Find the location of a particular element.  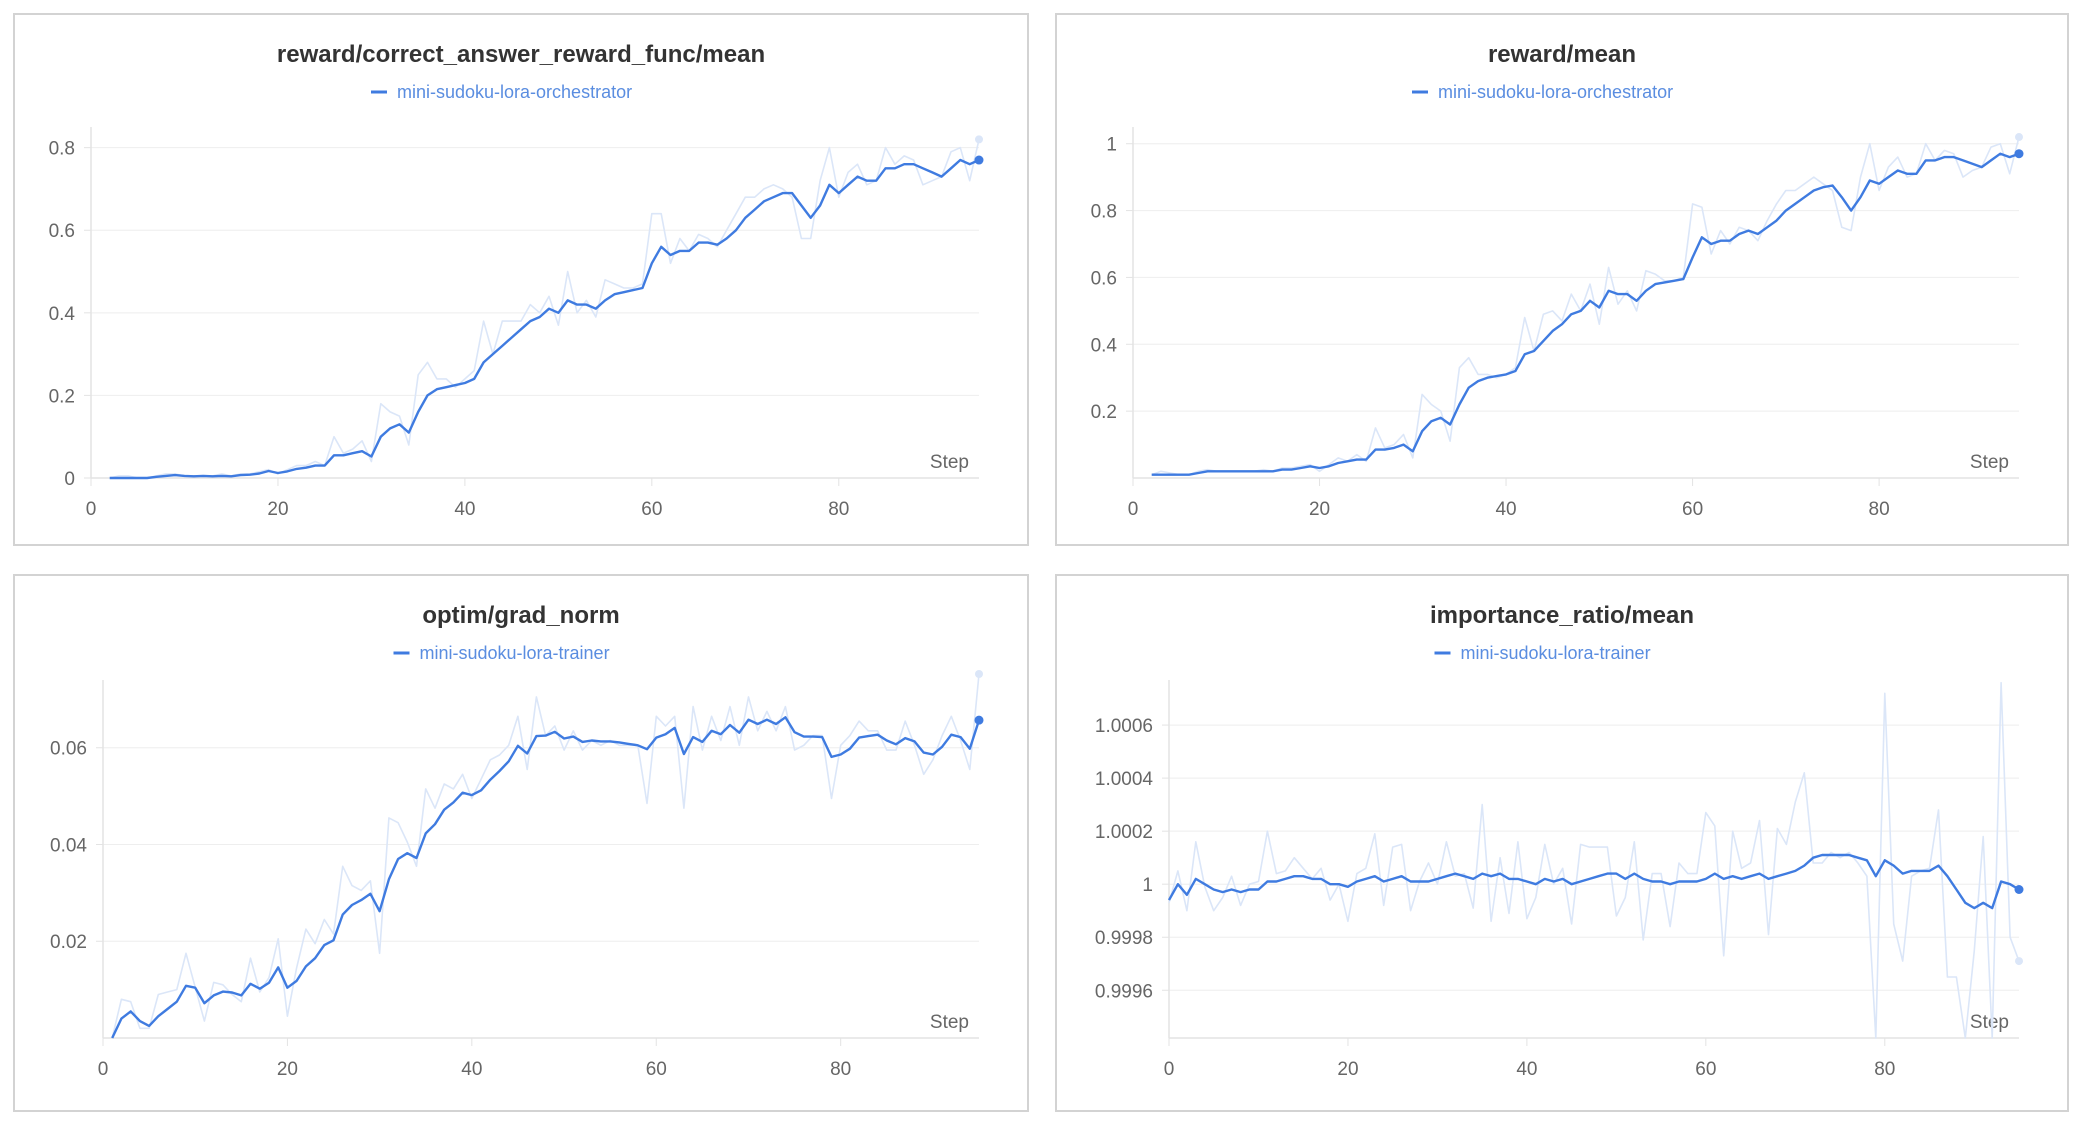

chart-title: optim/grad_norm is located at coordinates (520, 615).